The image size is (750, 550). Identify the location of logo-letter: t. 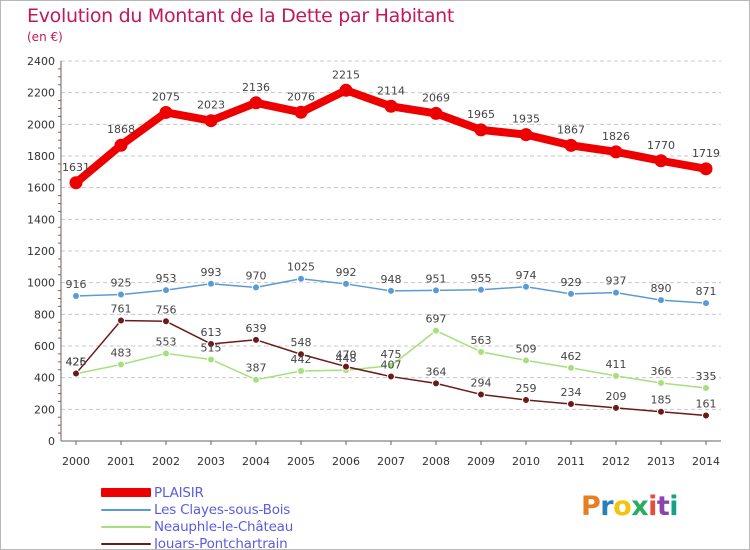
(663, 506).